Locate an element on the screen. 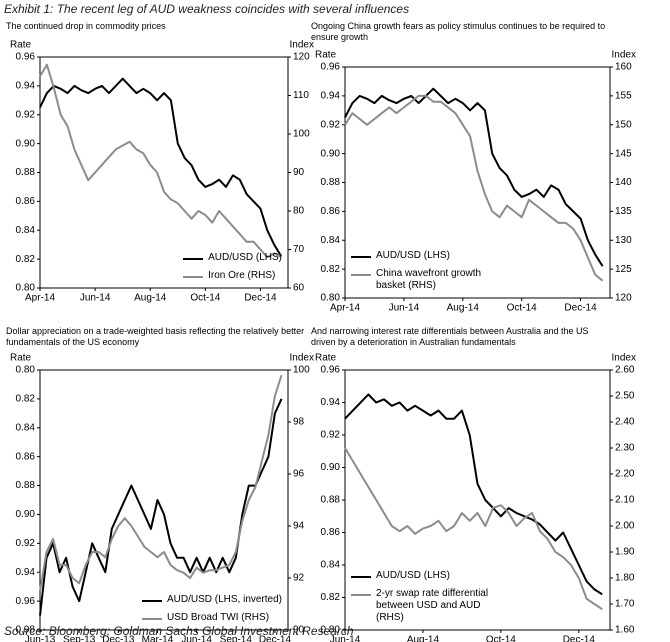 The height and width of the screenshot is (642, 670). y2-tick-label: 155 is located at coordinates (623, 96).